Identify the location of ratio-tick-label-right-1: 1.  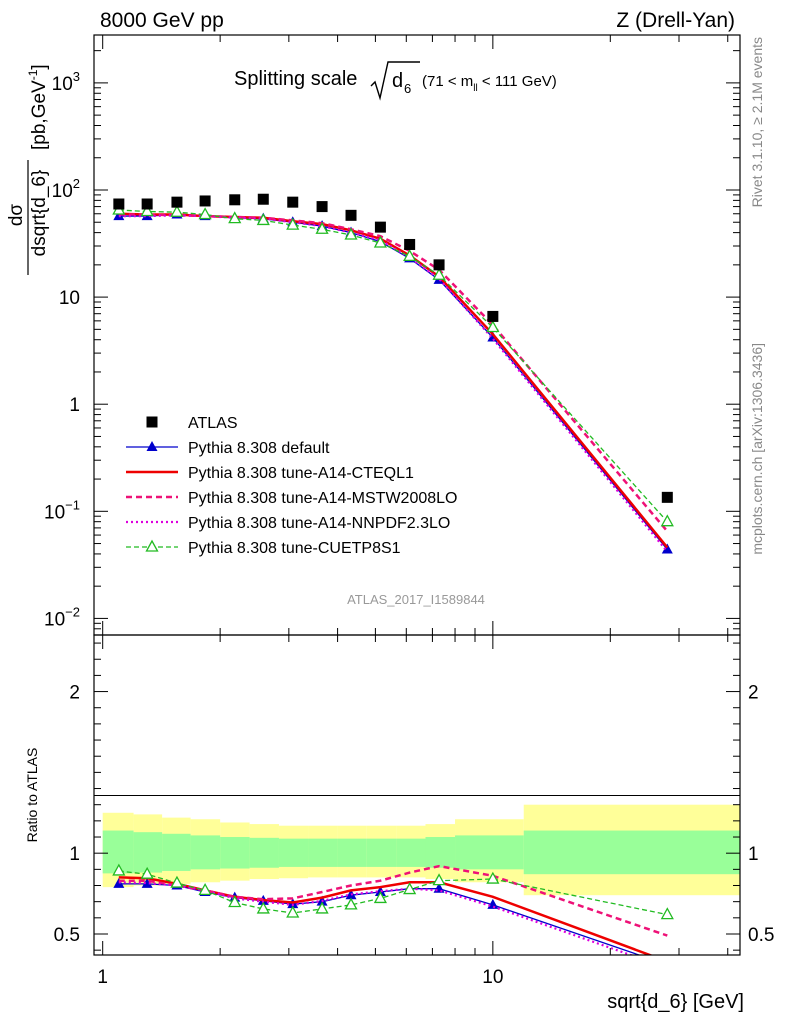
(753, 854).